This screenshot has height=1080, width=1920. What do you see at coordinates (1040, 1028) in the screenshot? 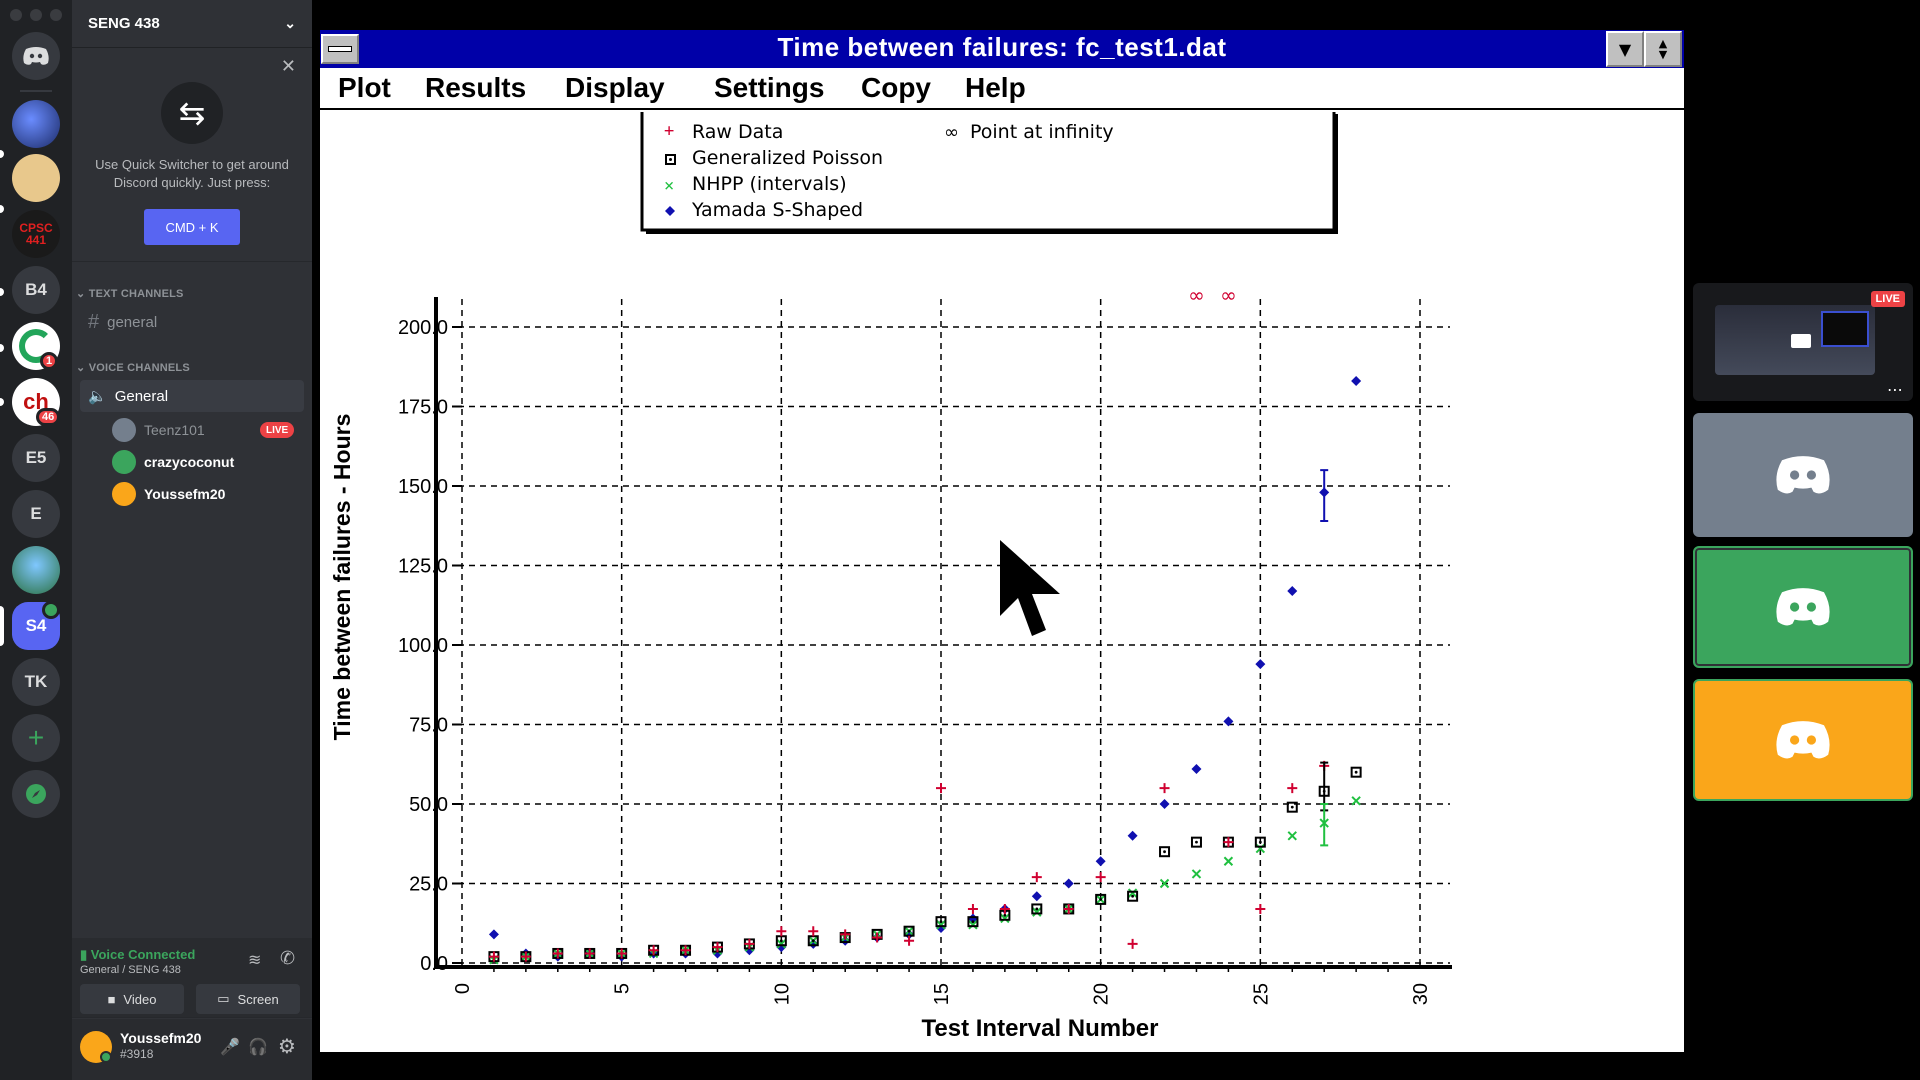
I see `x-axis-label: Test Interval Number` at bounding box center [1040, 1028].